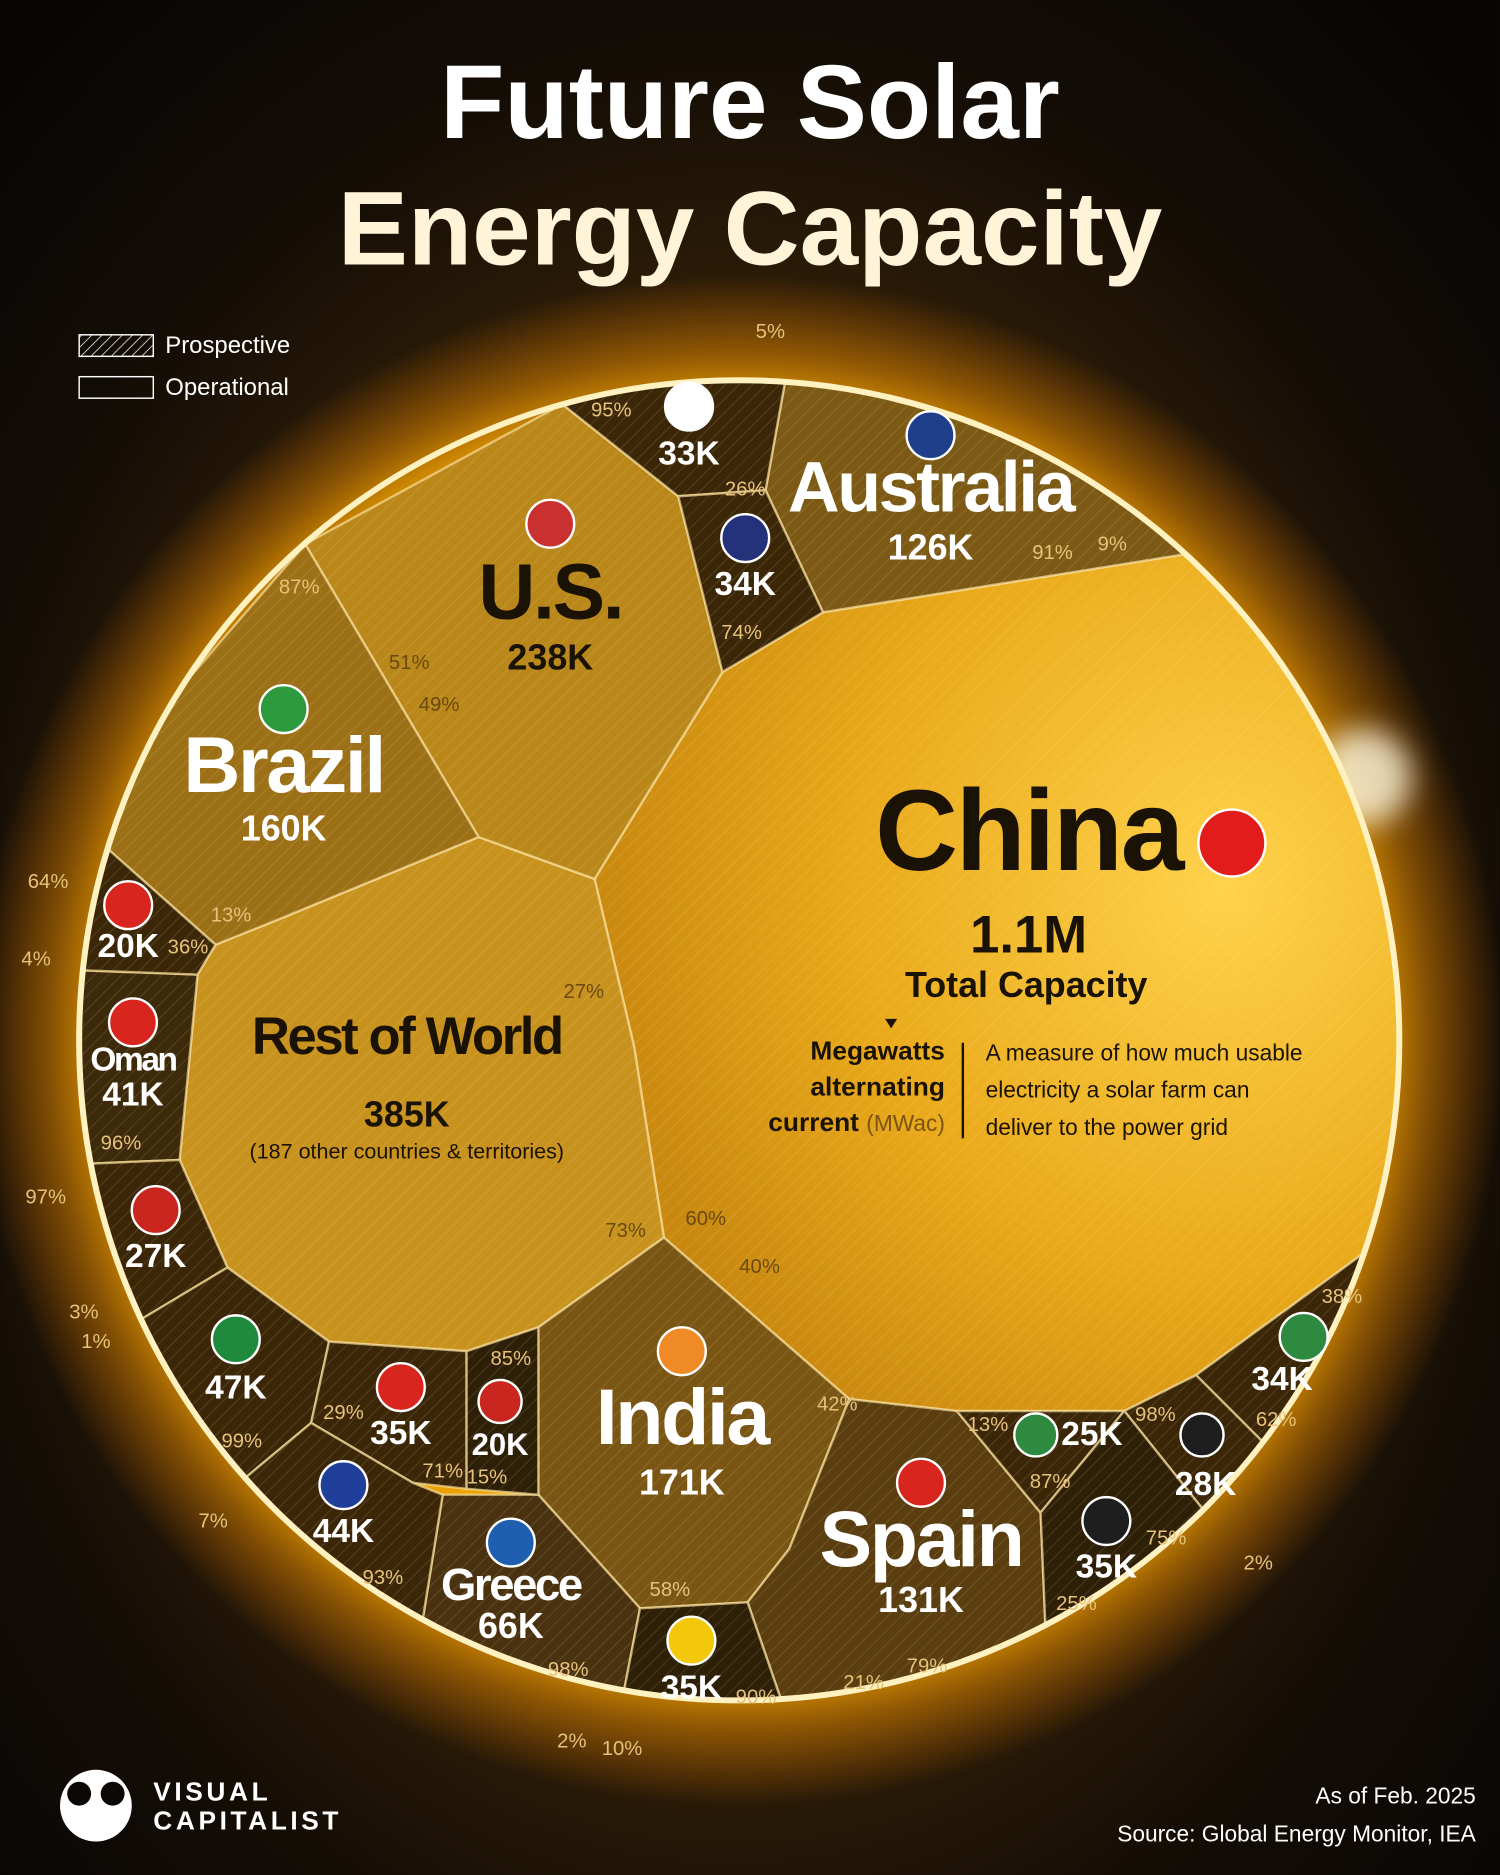 The width and height of the screenshot is (1500, 1875). Describe the element at coordinates (35, 960) in the screenshot. I see `share-label: 4%` at that location.